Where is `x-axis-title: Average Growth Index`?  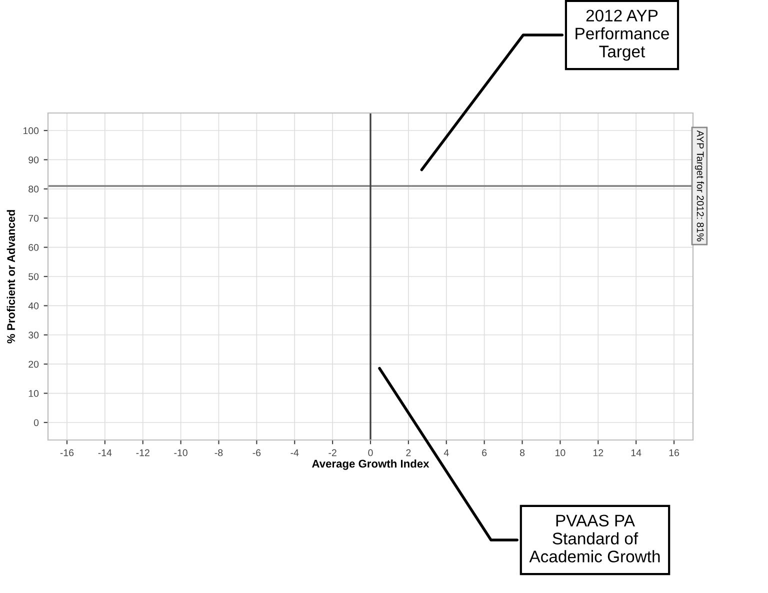 x-axis-title: Average Growth Index is located at coordinates (371, 464).